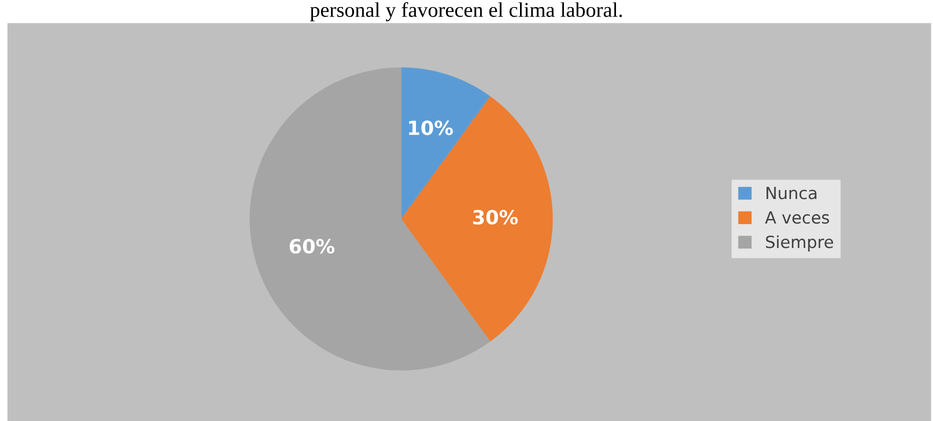  I want to click on legend-label: Nunca, so click(791, 193).